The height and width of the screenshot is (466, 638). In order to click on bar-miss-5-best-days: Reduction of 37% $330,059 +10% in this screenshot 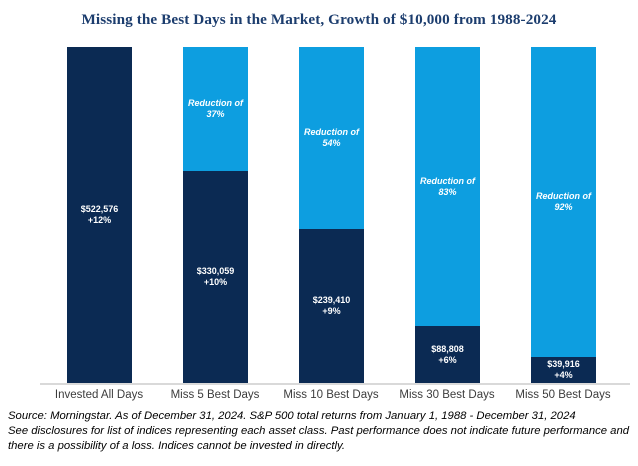, I will do `click(215, 215)`.